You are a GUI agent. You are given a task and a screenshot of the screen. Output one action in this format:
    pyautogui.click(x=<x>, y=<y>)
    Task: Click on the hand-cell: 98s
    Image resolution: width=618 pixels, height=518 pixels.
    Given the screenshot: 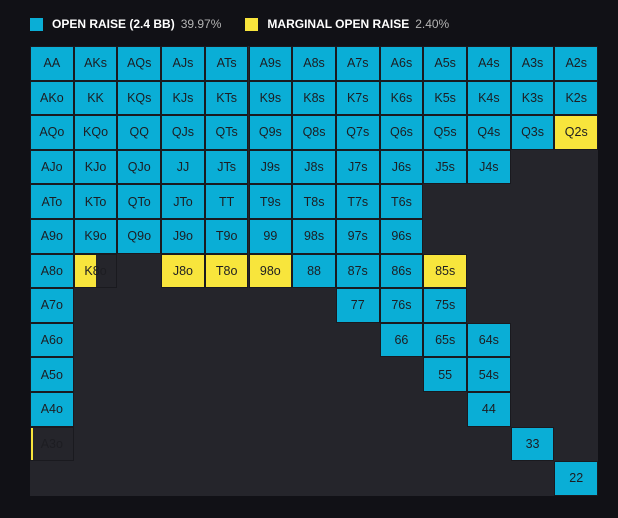 What is the action you would take?
    pyautogui.click(x=314, y=236)
    